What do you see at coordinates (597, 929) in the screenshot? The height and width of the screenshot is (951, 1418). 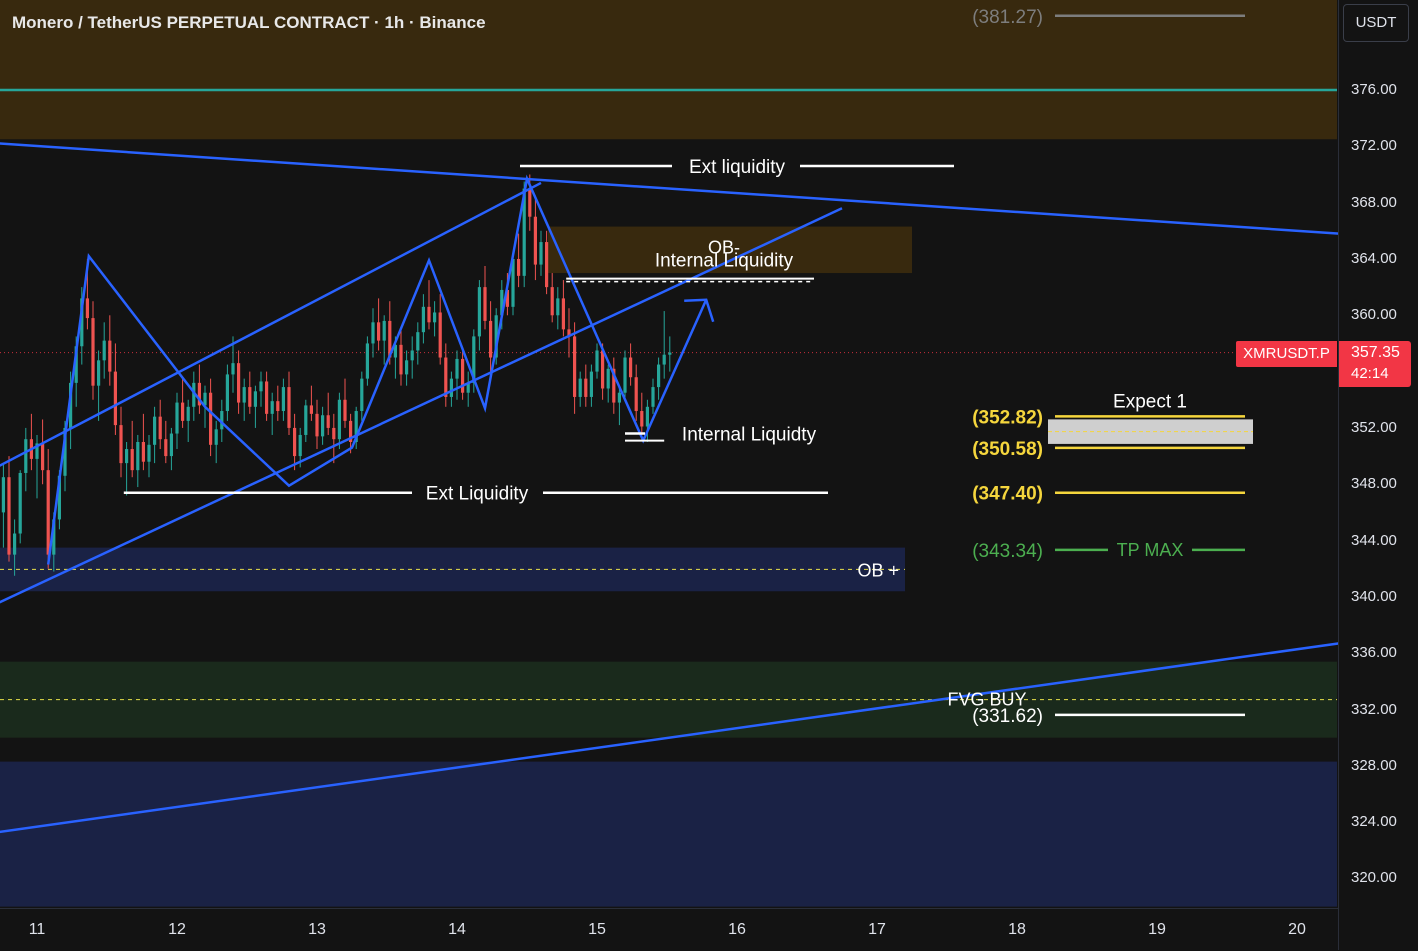 I see `date-tick: 15` at bounding box center [597, 929].